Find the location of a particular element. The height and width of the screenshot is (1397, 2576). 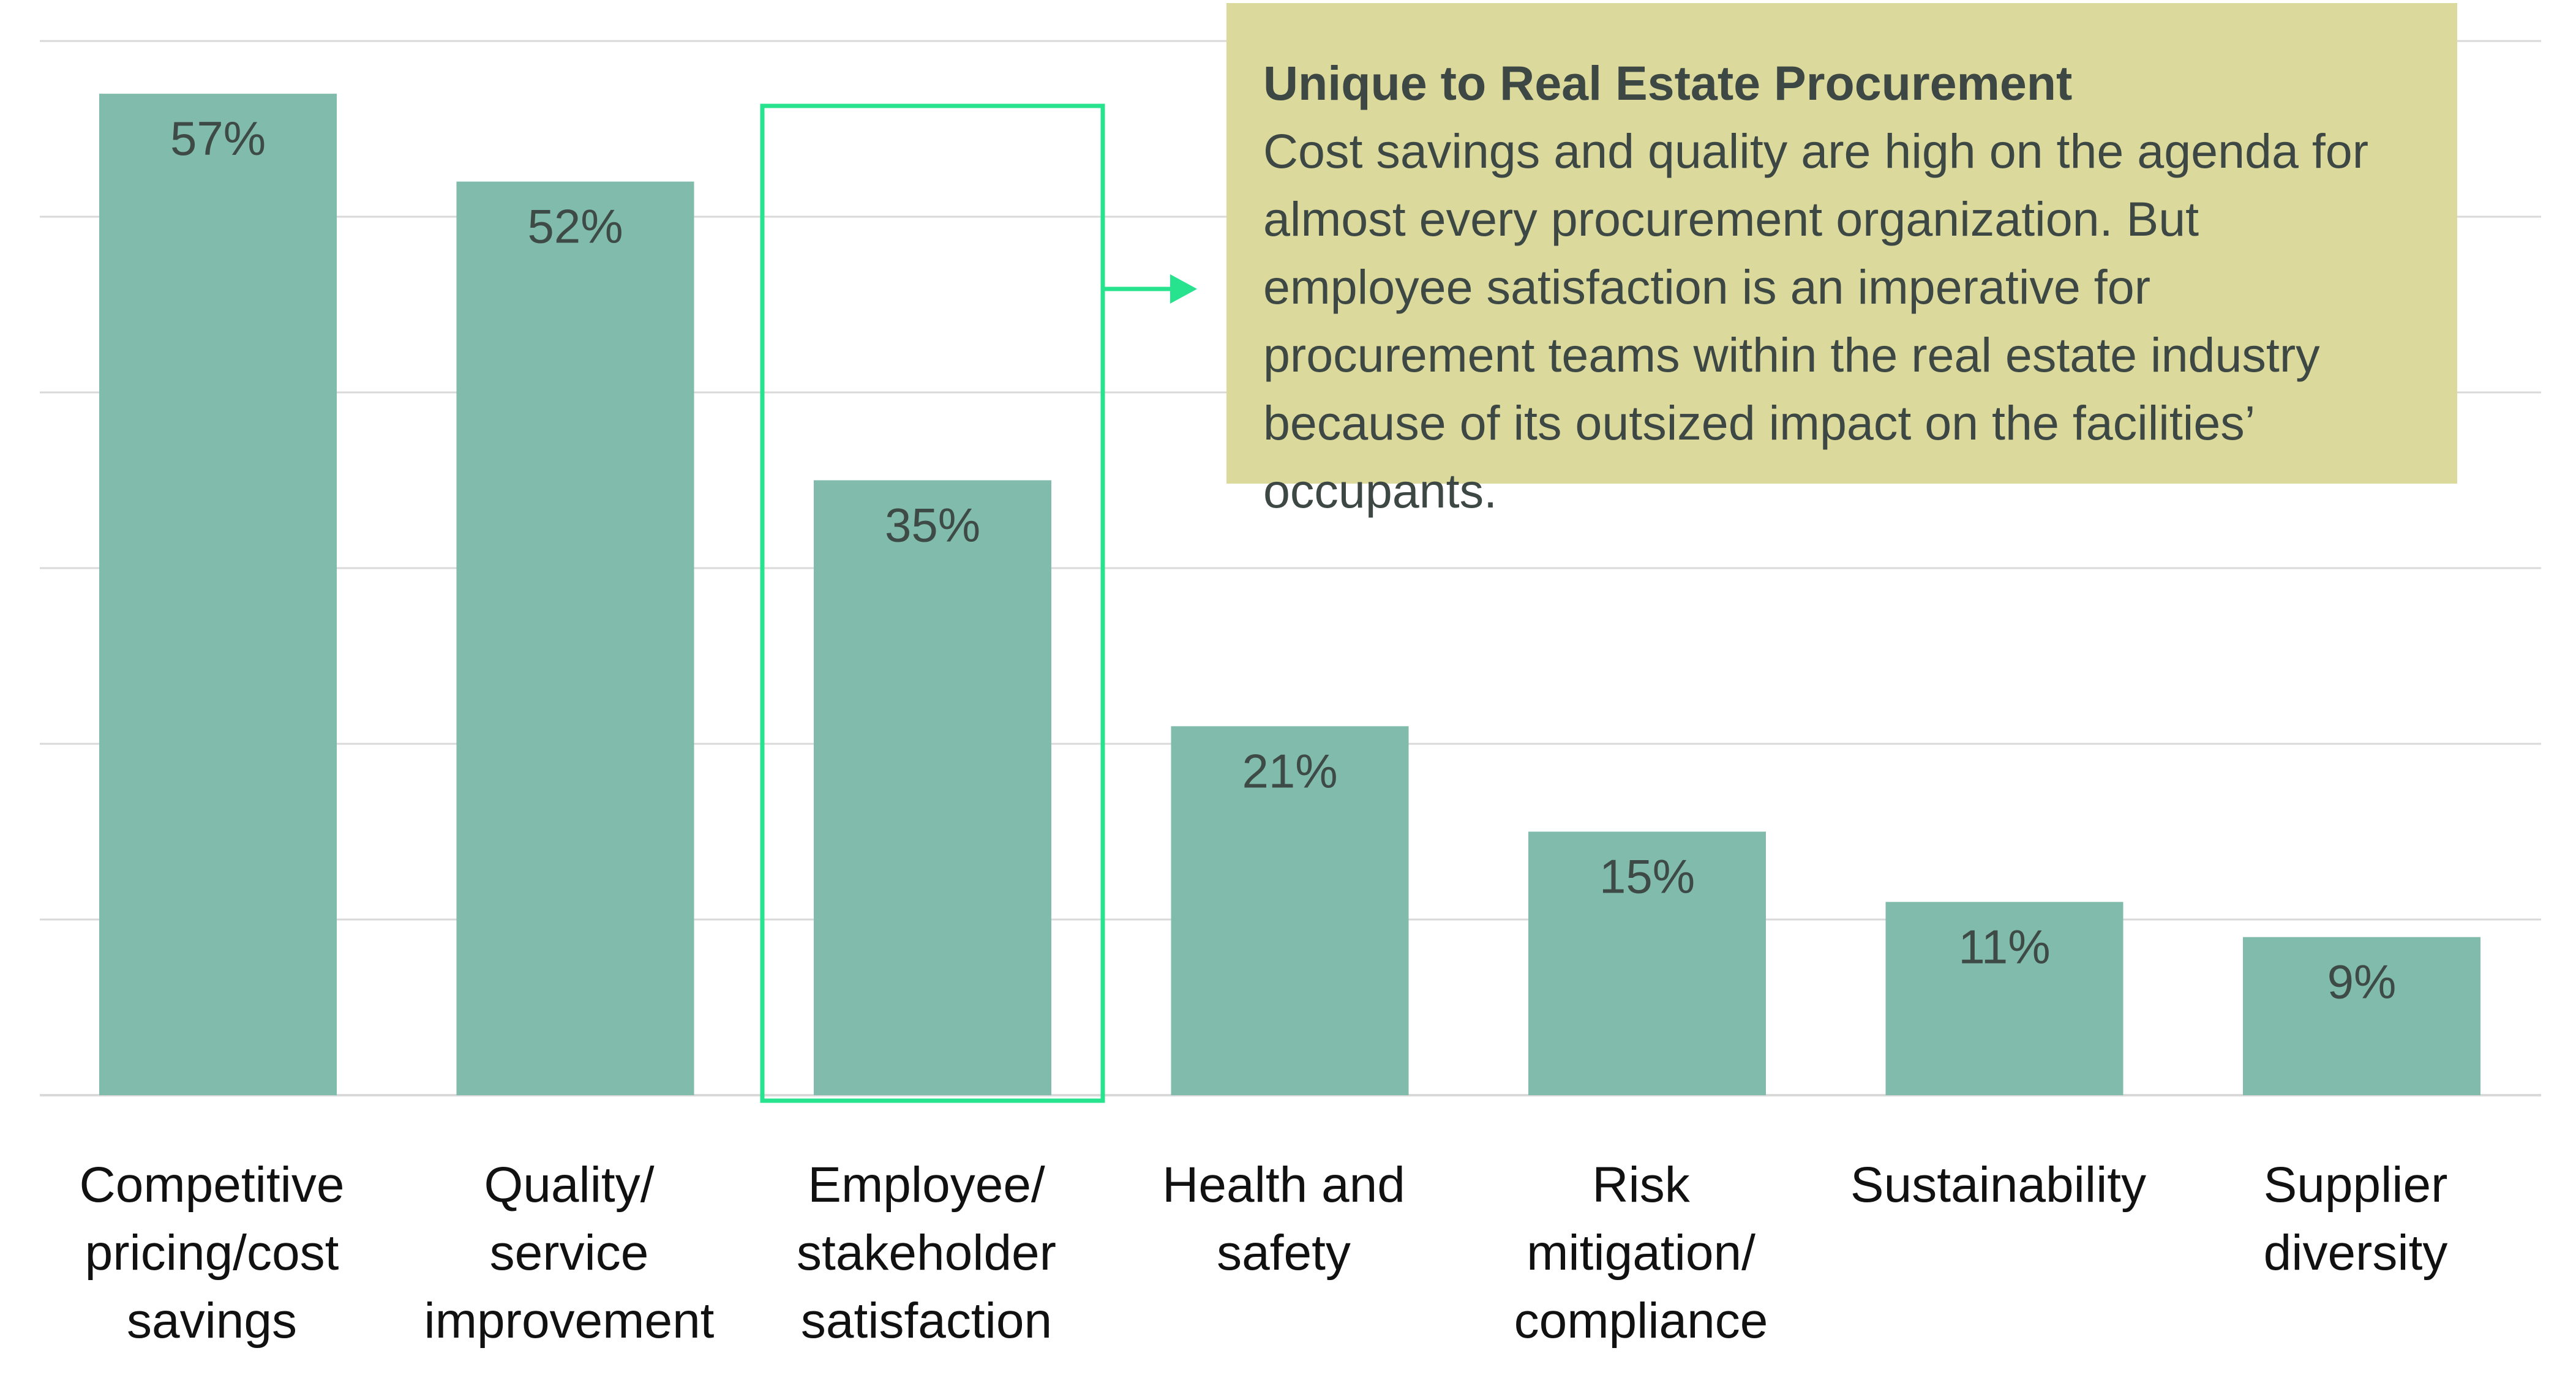

category-label: Competitive pricing/cost savings is located at coordinates (212, 1253).